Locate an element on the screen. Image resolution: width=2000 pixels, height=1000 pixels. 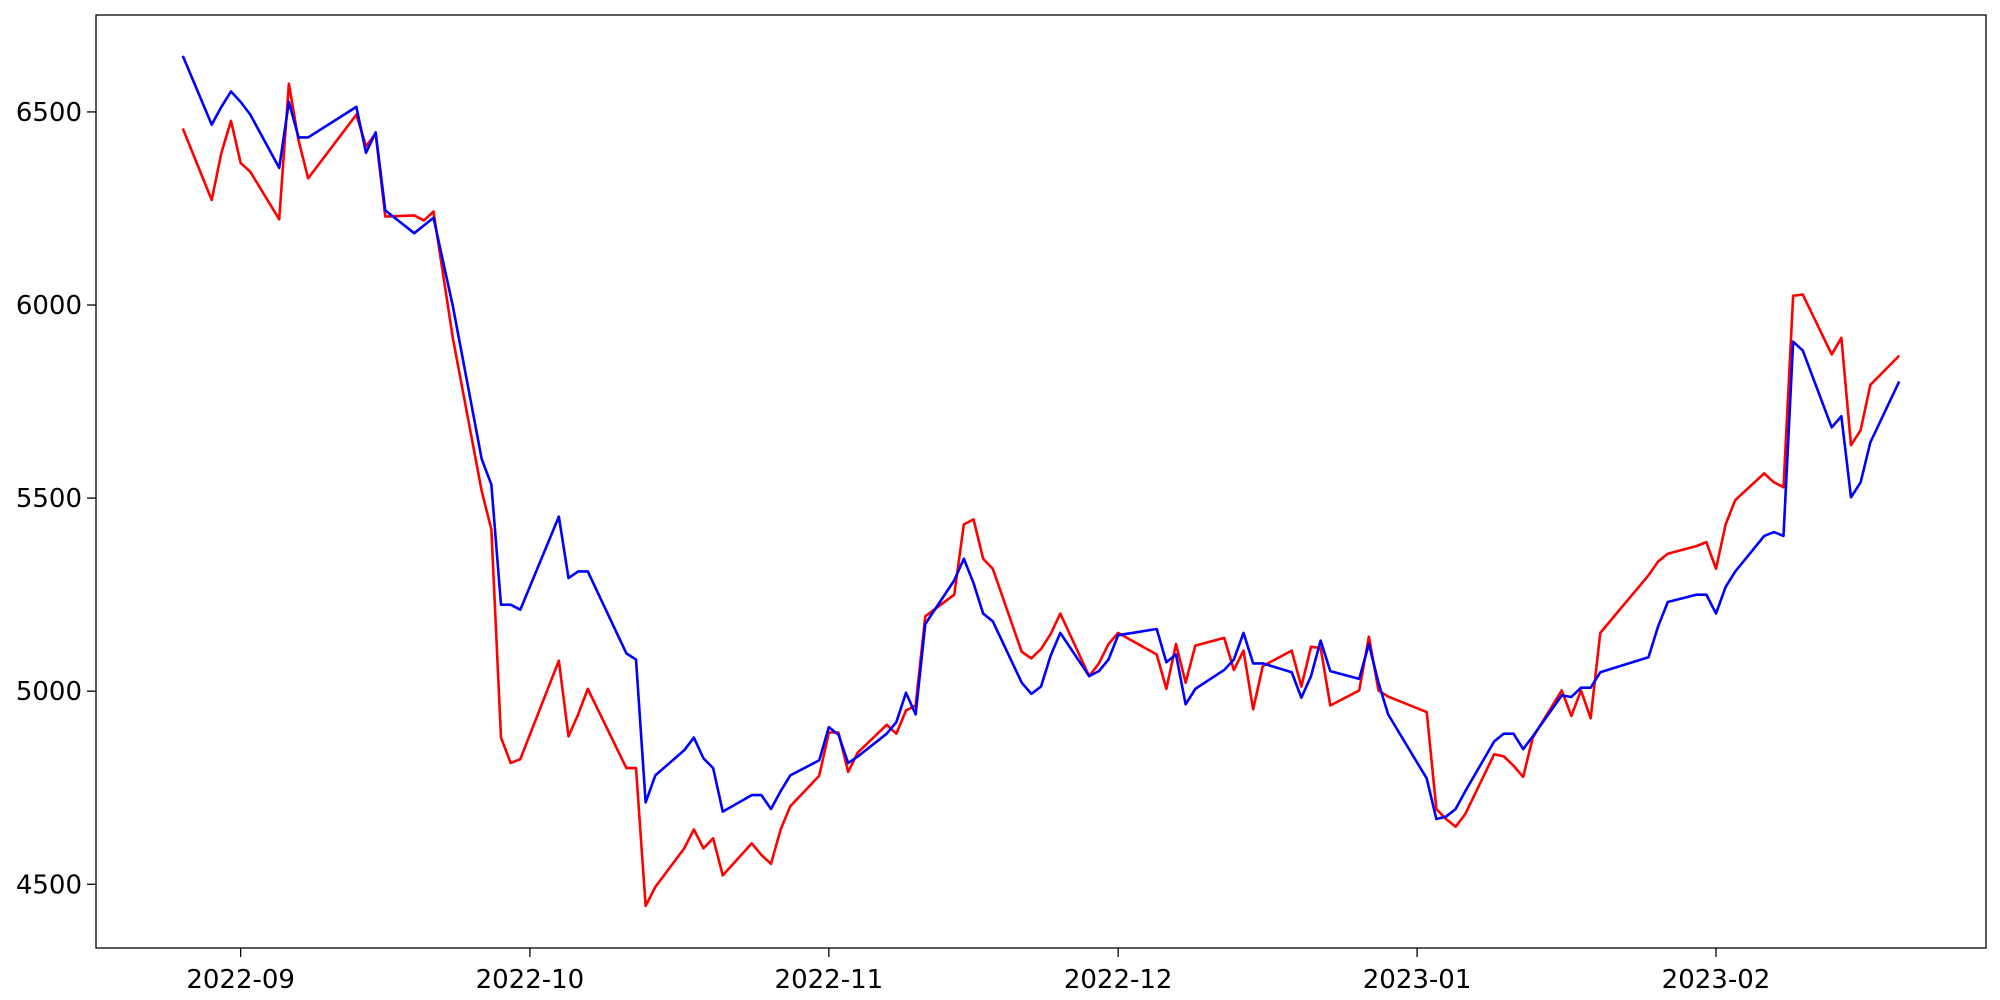
y-tick-label: 6000 is located at coordinates (49, 306).